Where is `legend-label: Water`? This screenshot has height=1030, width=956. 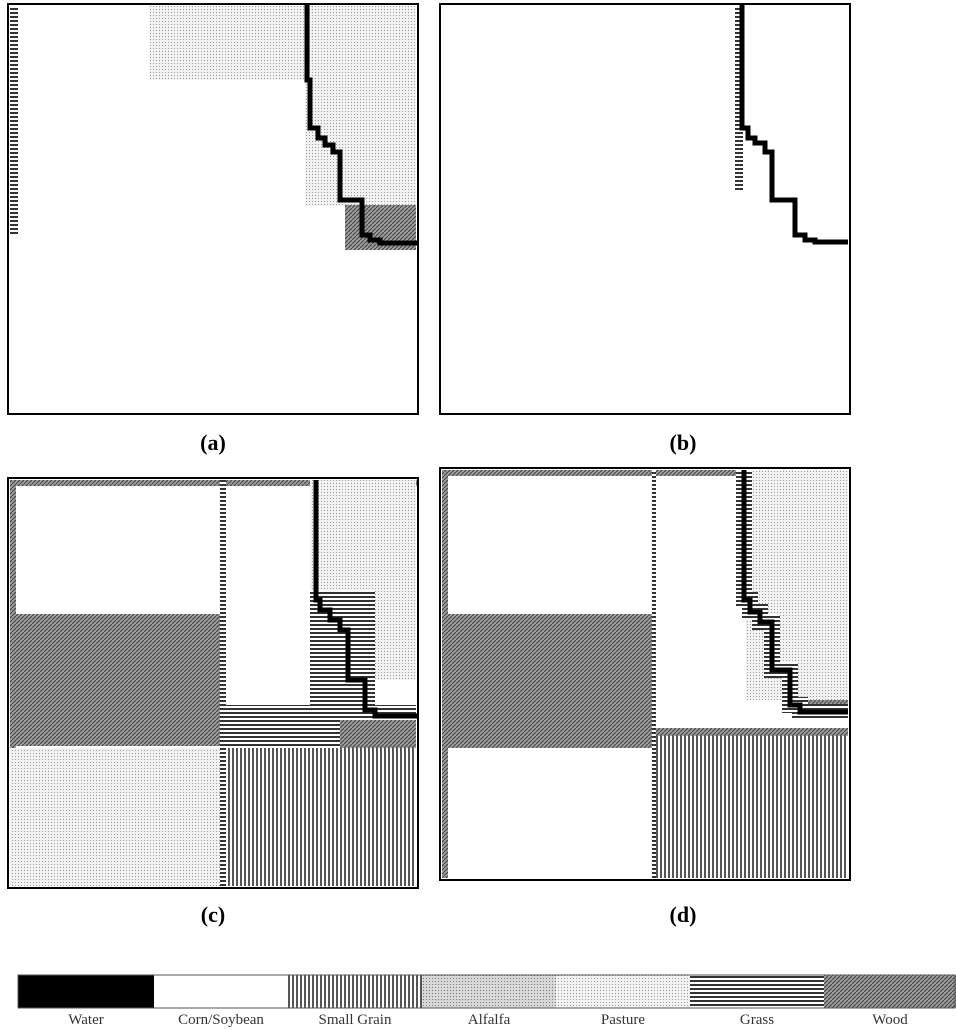
legend-label: Water is located at coordinates (85, 1020).